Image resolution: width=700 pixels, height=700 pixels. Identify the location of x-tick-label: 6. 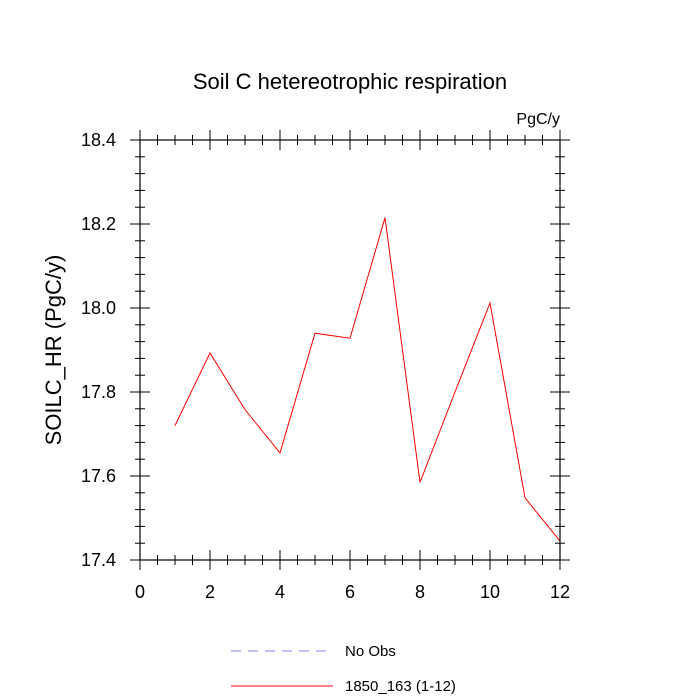
(350, 592).